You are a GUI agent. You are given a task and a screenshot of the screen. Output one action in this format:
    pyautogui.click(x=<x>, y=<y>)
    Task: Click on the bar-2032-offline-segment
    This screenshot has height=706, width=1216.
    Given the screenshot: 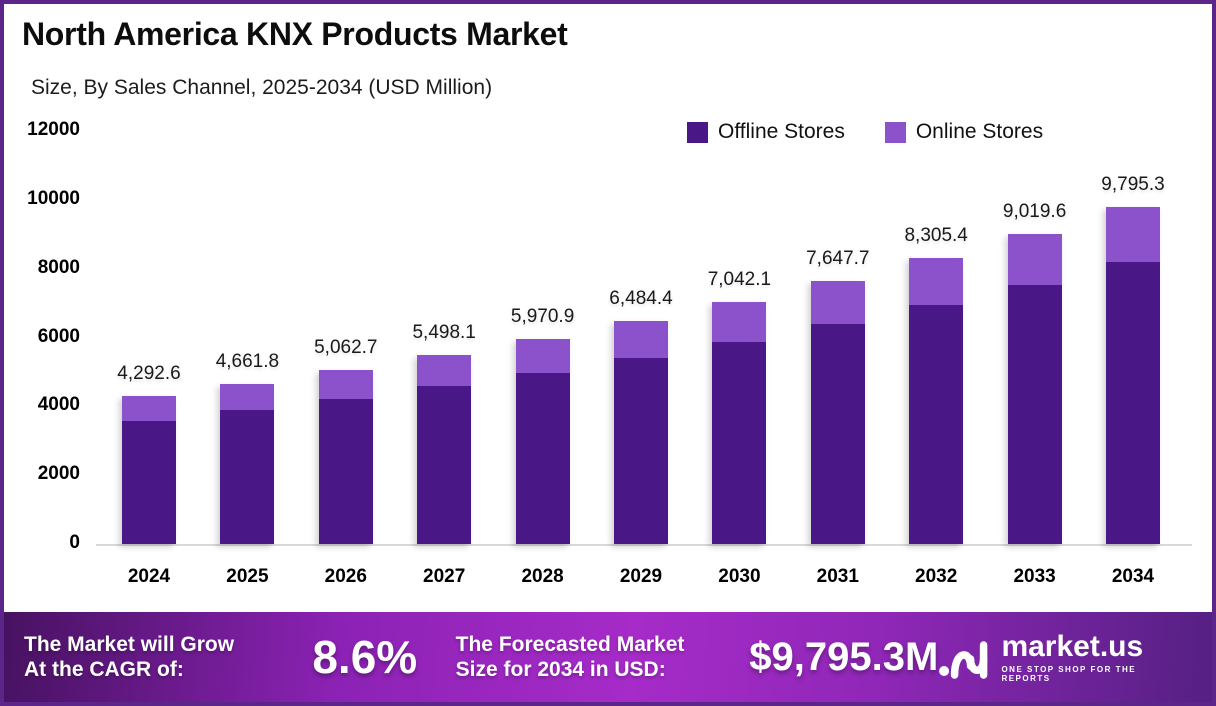 What is the action you would take?
    pyautogui.click(x=936, y=424)
    